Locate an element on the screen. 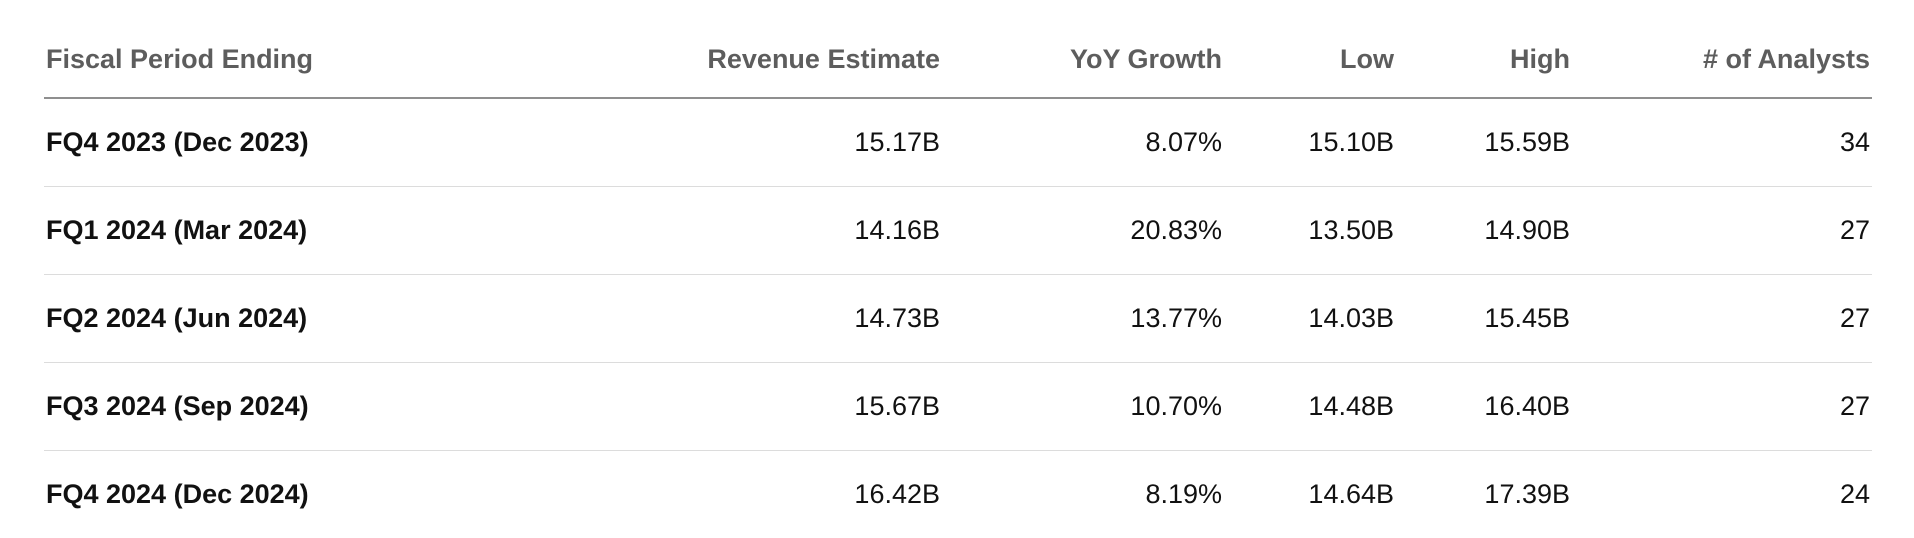 The width and height of the screenshot is (1914, 538). cell-yoy-growth: 10.70% is located at coordinates (1083, 406).